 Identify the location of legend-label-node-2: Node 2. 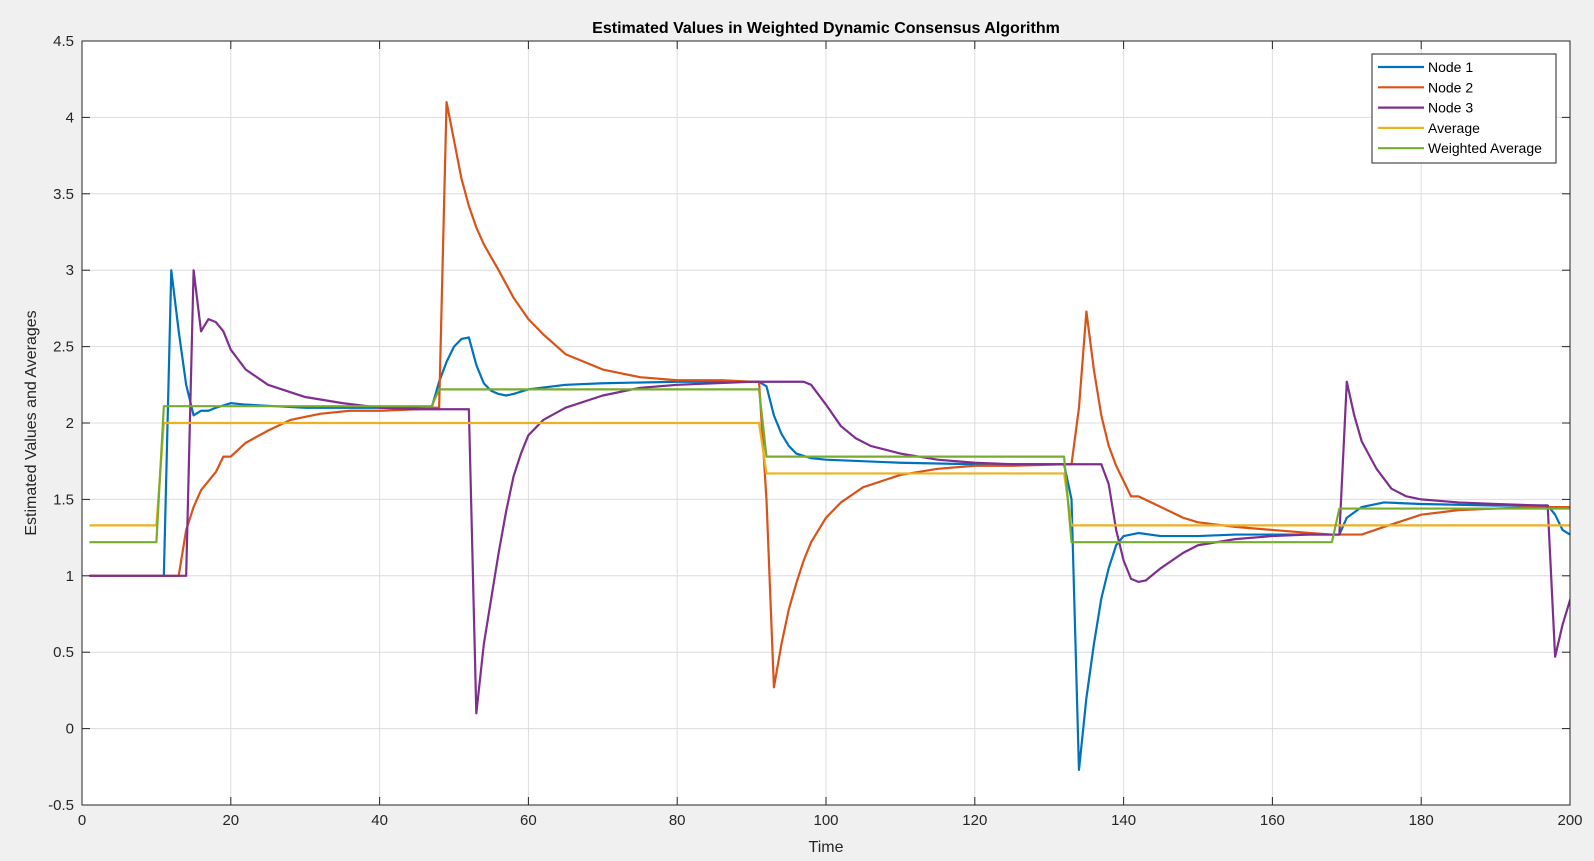
(1450, 87).